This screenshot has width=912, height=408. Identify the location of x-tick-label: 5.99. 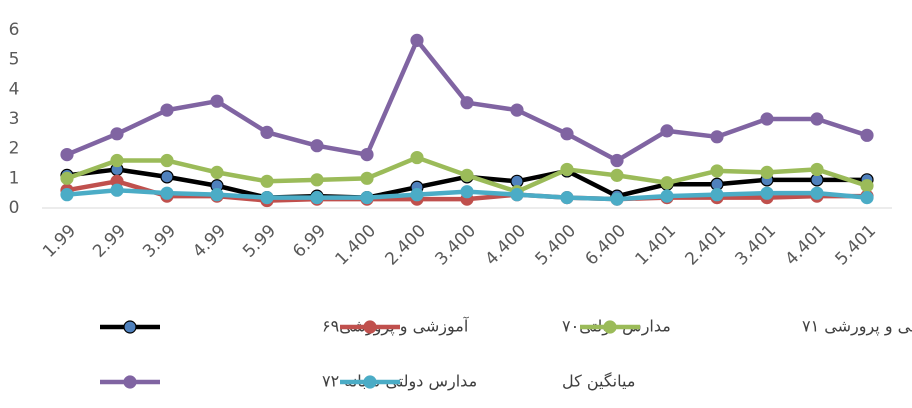
(259, 241).